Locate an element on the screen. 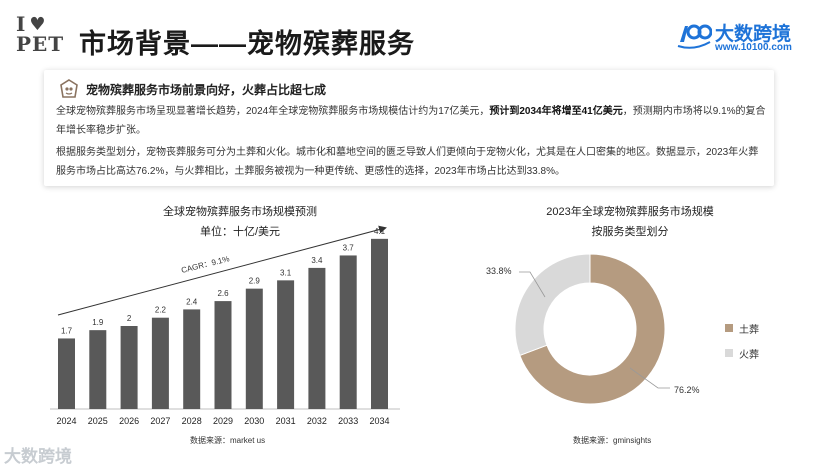 The width and height of the screenshot is (826, 467). donut-chart: 76.2% 33.8% is located at coordinates (593, 329).